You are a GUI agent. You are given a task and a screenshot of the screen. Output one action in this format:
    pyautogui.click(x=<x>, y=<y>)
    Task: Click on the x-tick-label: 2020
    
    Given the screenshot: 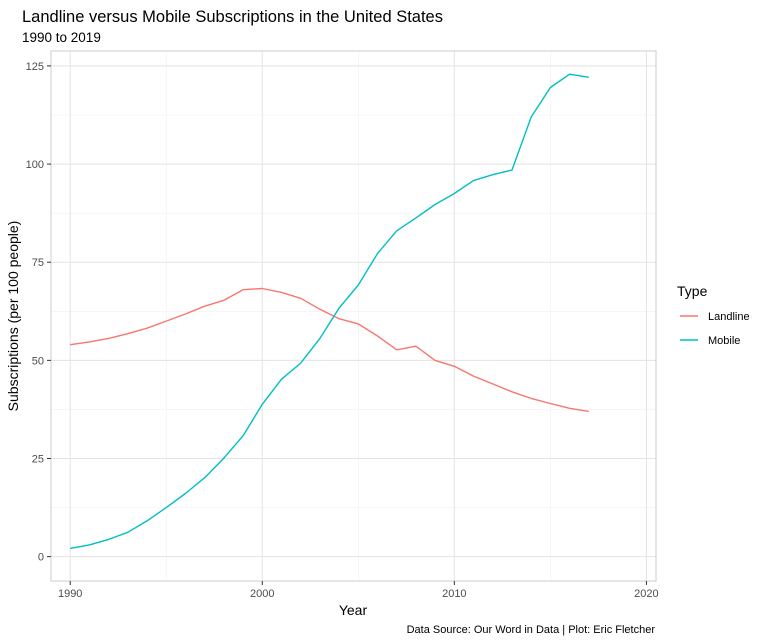 What is the action you would take?
    pyautogui.click(x=646, y=594)
    